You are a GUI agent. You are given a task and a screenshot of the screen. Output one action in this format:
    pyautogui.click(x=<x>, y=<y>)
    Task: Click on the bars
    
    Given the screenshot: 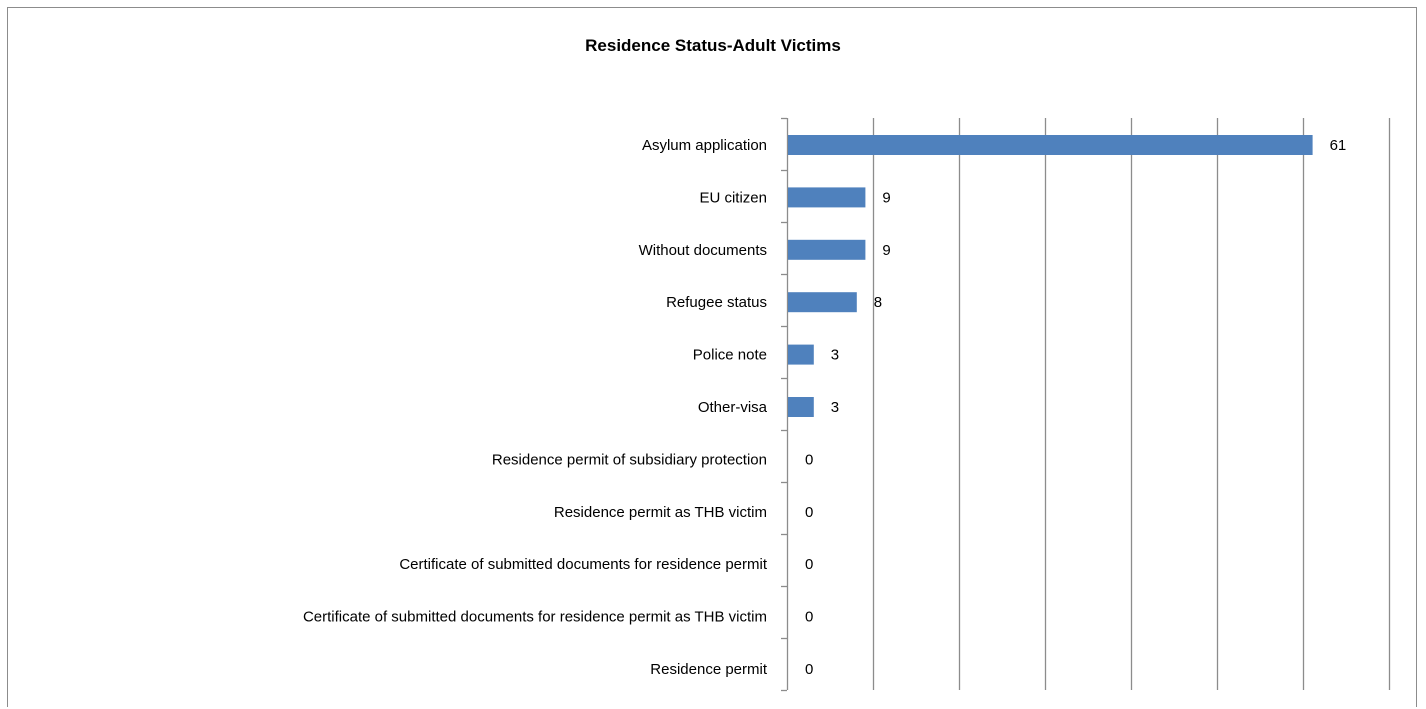 What is the action you would take?
    pyautogui.click(x=1050, y=276)
    